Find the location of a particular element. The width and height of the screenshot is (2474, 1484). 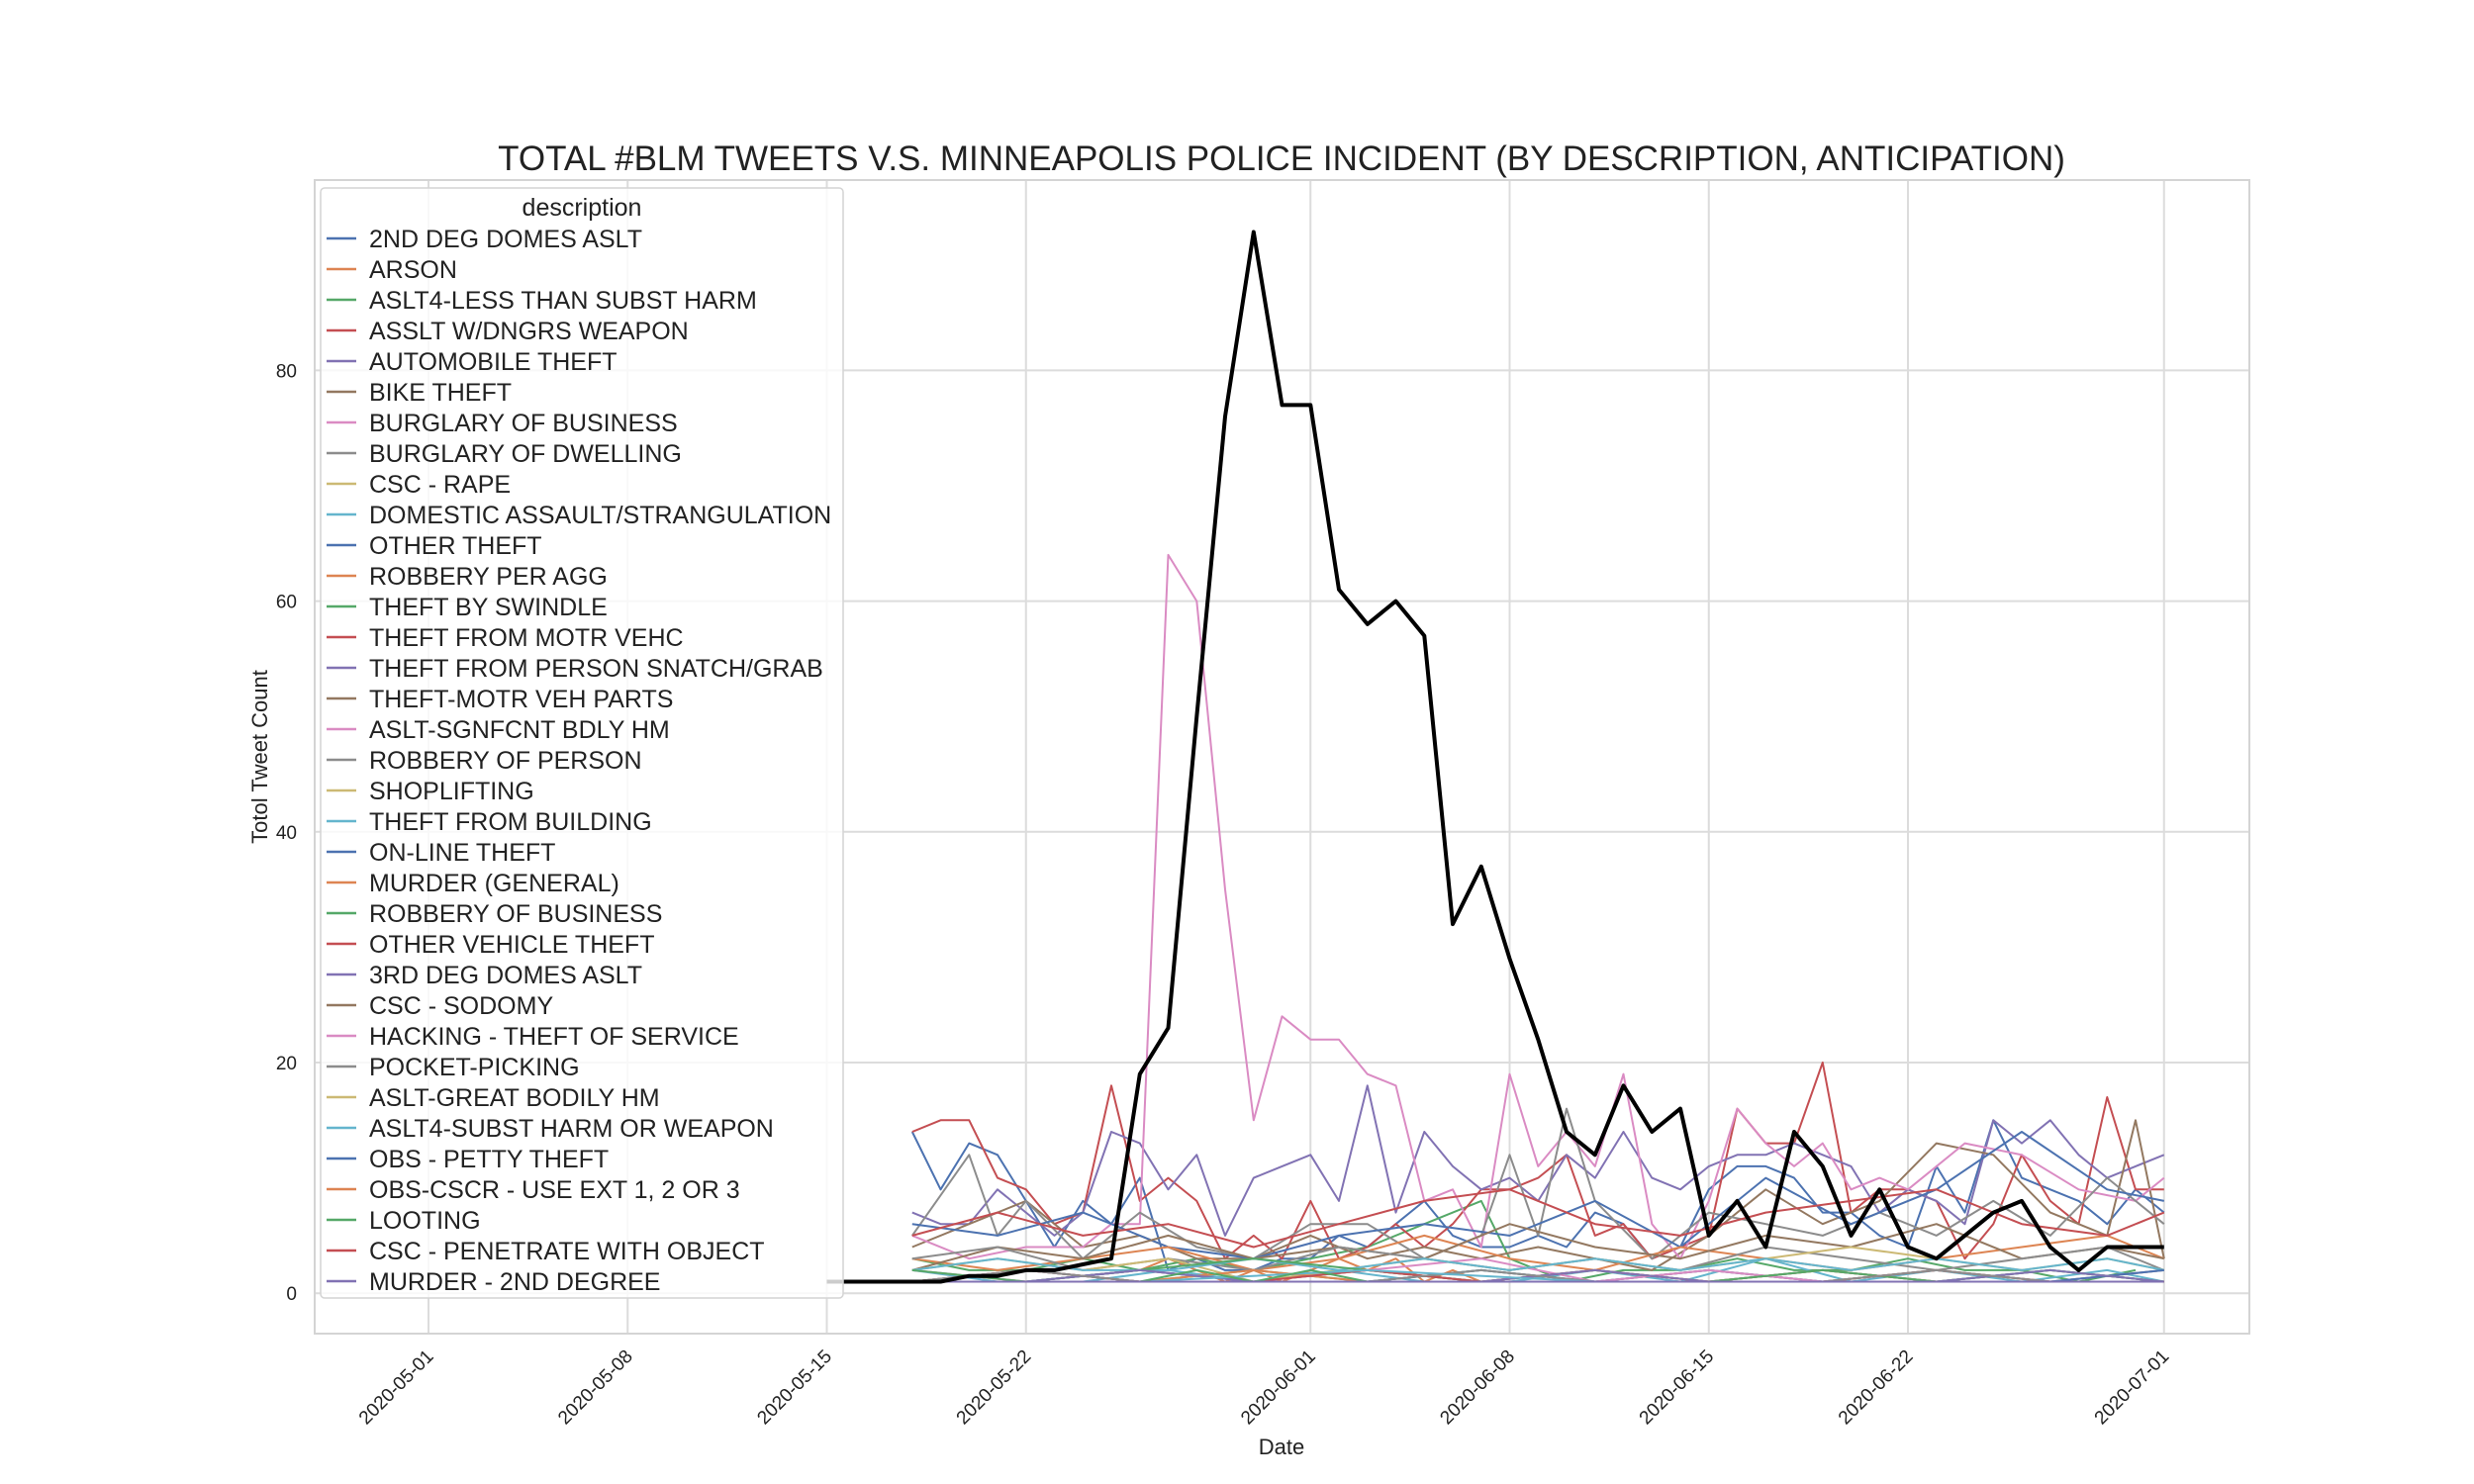

legend-item-label: LOOTING is located at coordinates (425, 1221).